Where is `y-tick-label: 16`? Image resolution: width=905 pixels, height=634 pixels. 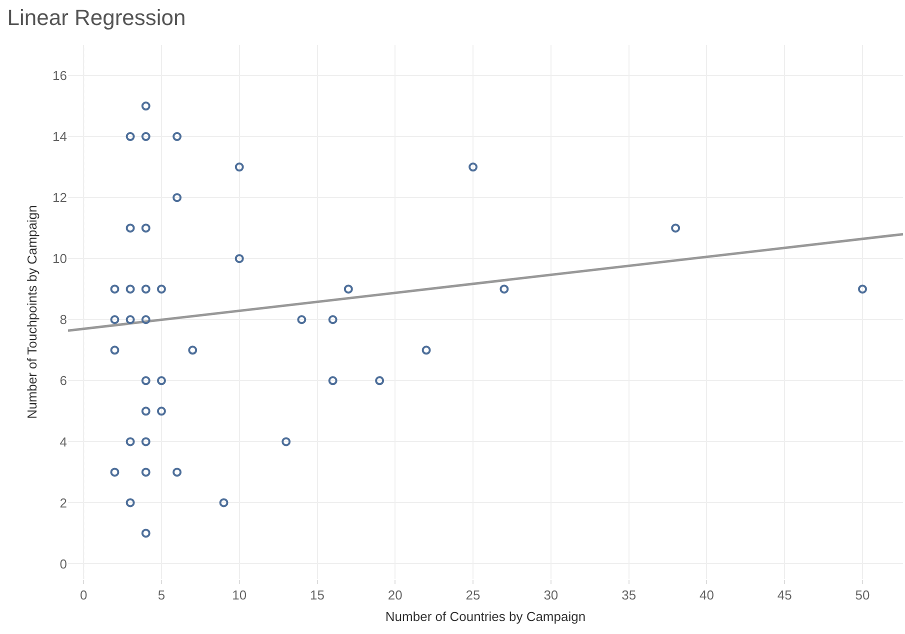
y-tick-label: 16 is located at coordinates (59, 76).